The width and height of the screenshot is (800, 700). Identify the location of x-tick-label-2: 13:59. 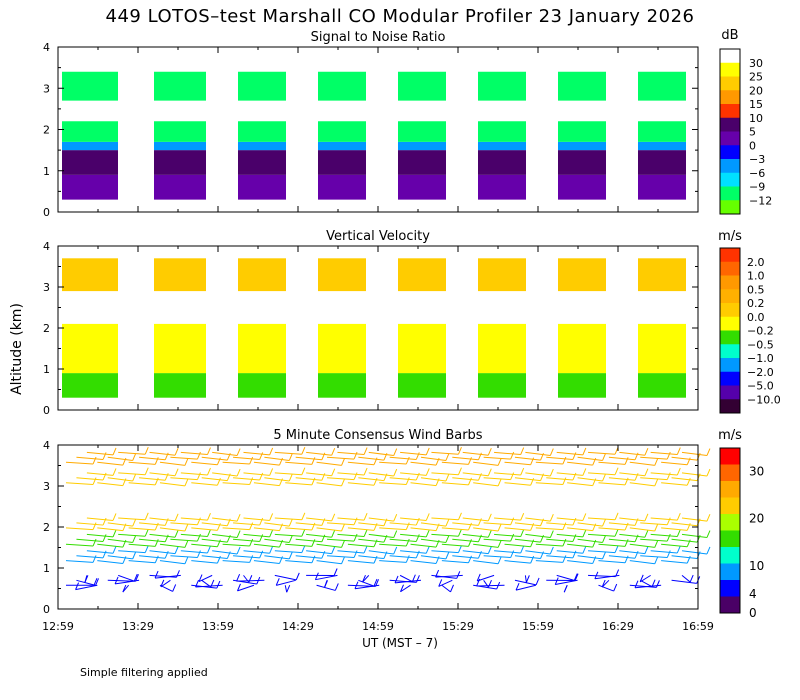
(218, 626).